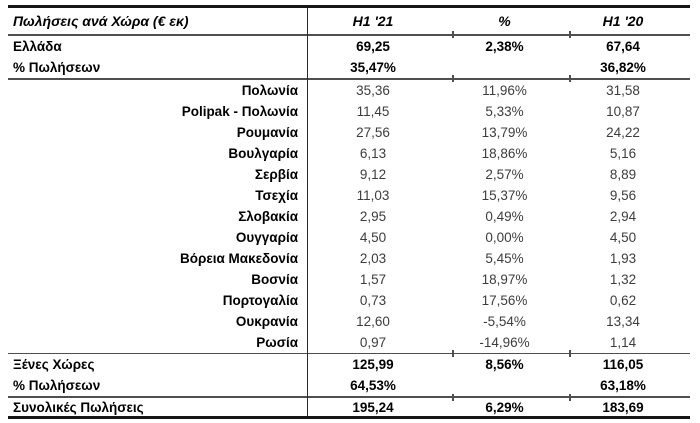  I want to click on table-row: Βουλγαρία 6,13 18,86% 5,16, so click(349, 153).